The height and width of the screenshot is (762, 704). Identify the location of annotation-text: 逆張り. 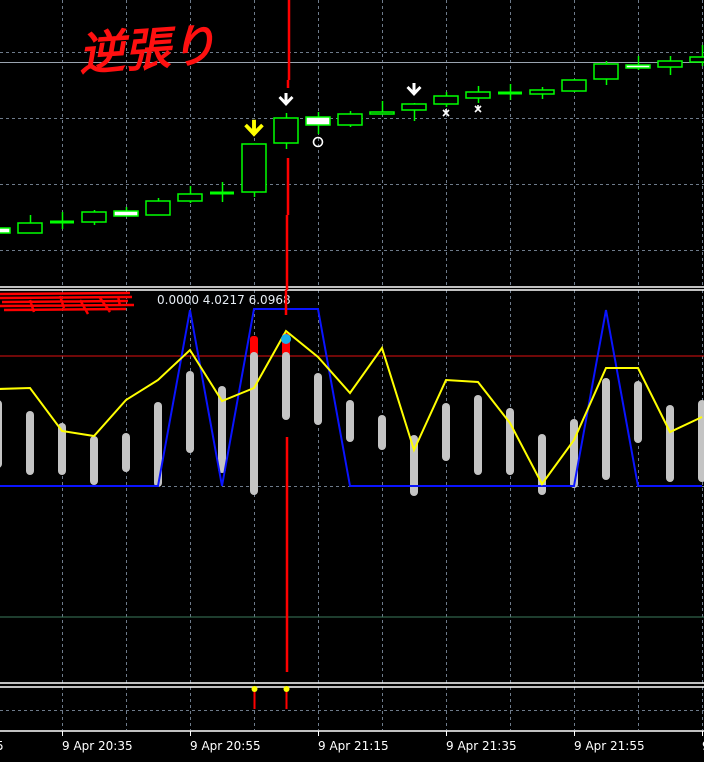
(147, 49).